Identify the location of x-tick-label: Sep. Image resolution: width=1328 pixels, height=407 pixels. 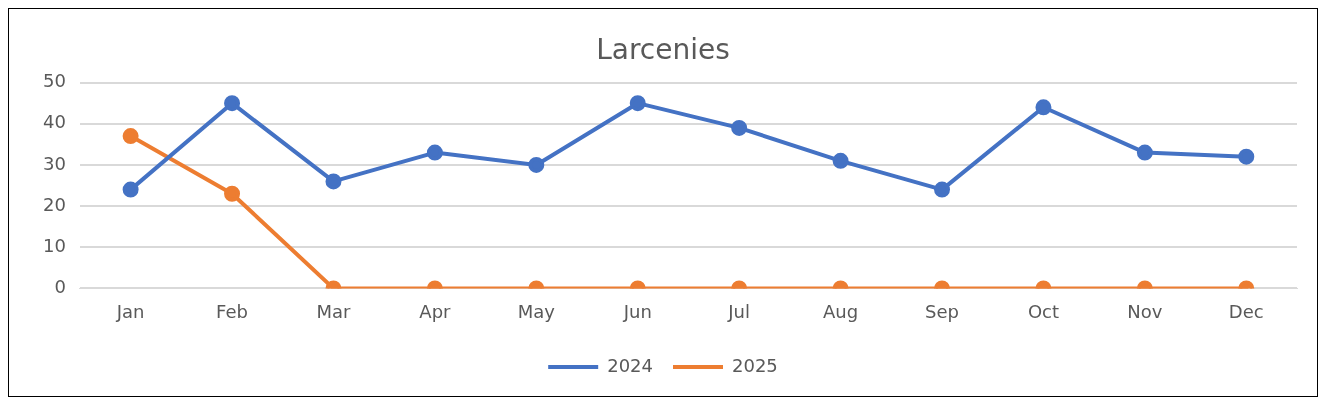
(942, 311).